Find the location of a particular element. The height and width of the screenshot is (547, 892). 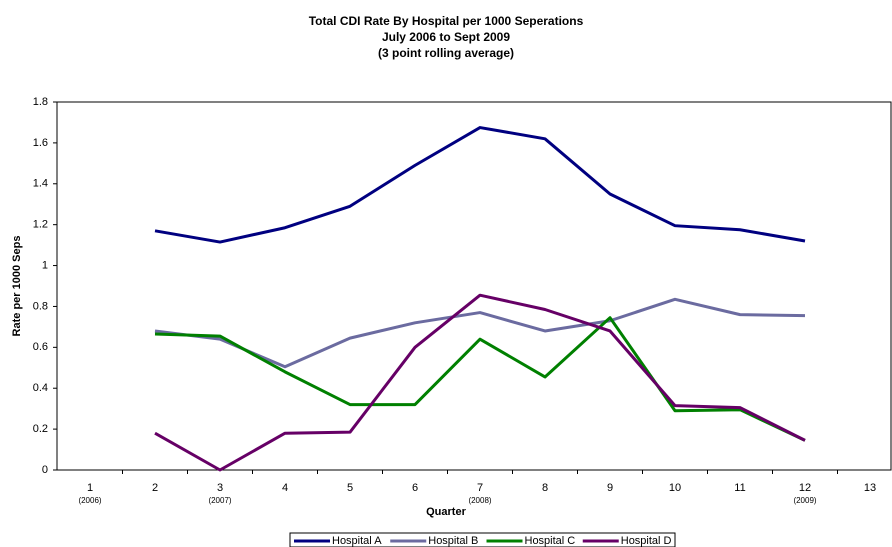

y-tick-label: 0.6 is located at coordinates (40, 347).